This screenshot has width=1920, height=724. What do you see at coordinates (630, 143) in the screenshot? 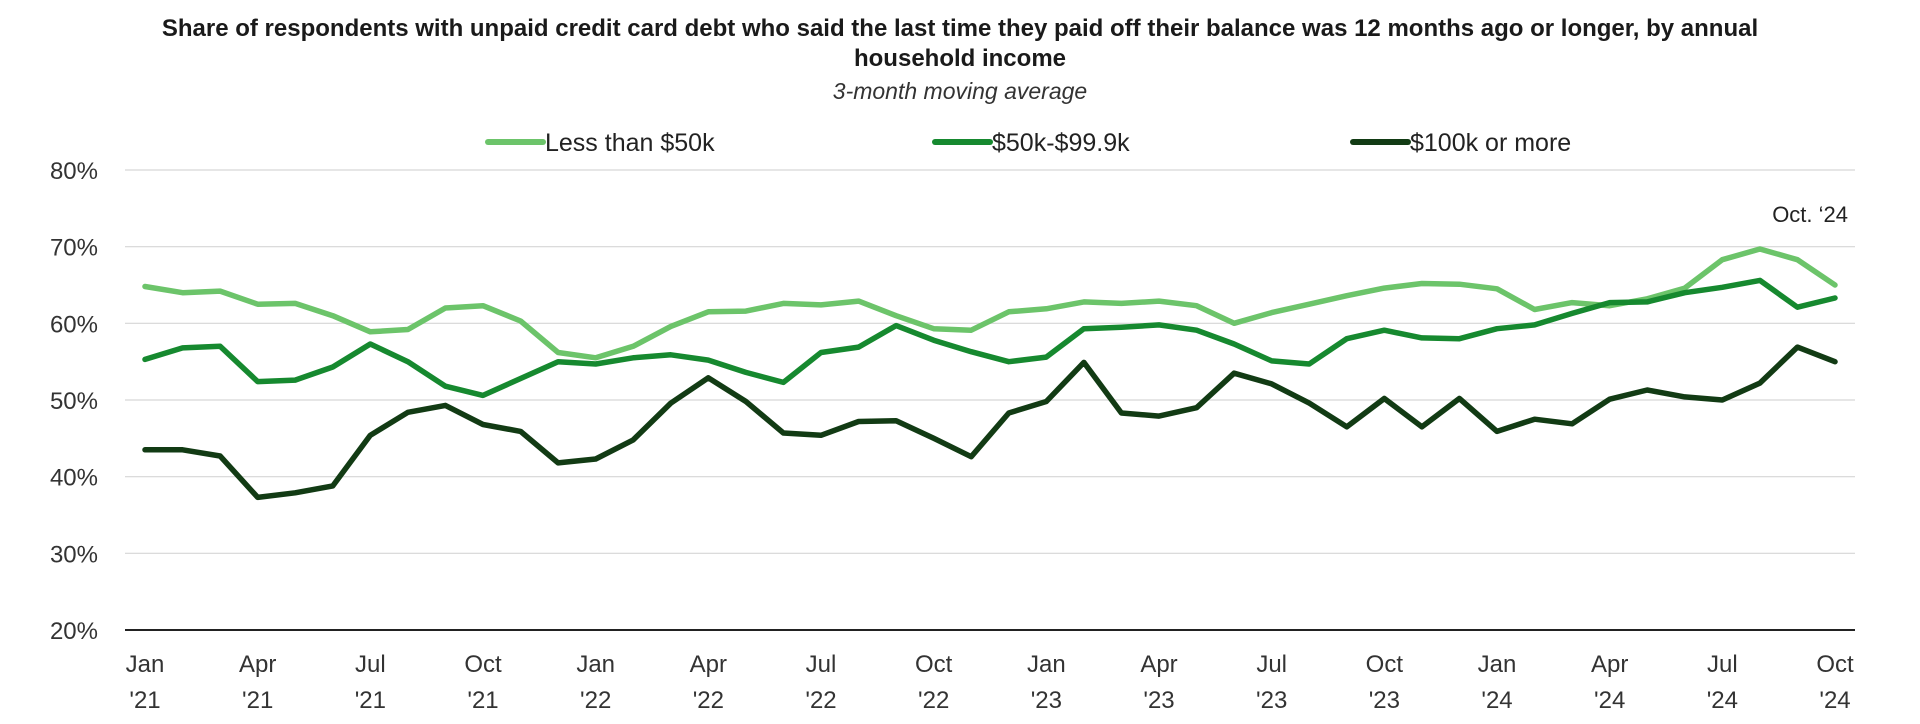
I see `legend-label-1: Less than $50k` at bounding box center [630, 143].